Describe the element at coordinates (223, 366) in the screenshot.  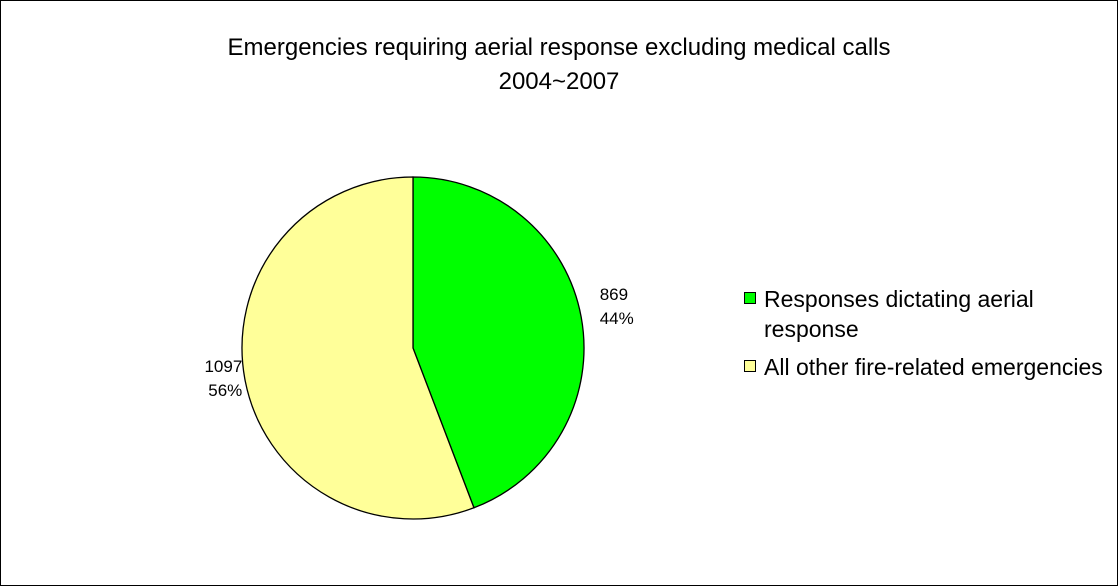
I see `slice-value-label-1: 1097` at that location.